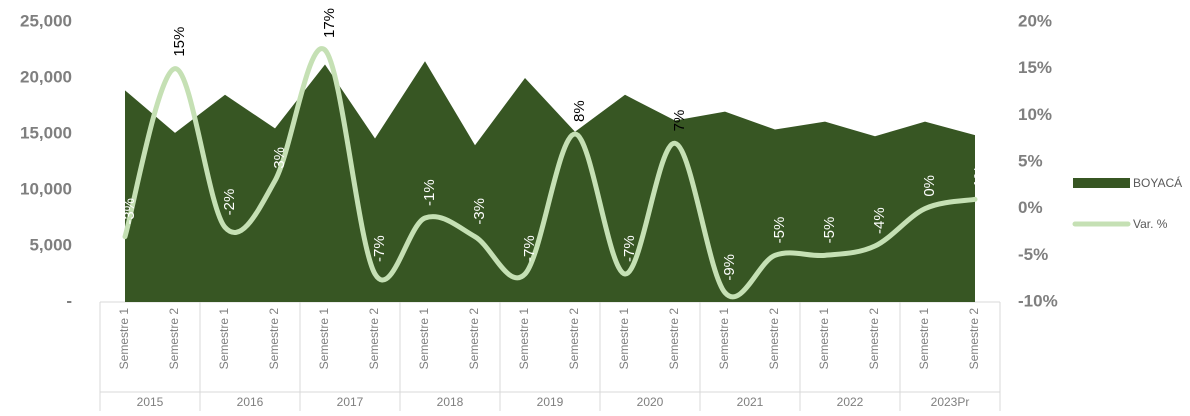  What do you see at coordinates (679, 121) in the screenshot?
I see `value-label: 7%` at bounding box center [679, 121].